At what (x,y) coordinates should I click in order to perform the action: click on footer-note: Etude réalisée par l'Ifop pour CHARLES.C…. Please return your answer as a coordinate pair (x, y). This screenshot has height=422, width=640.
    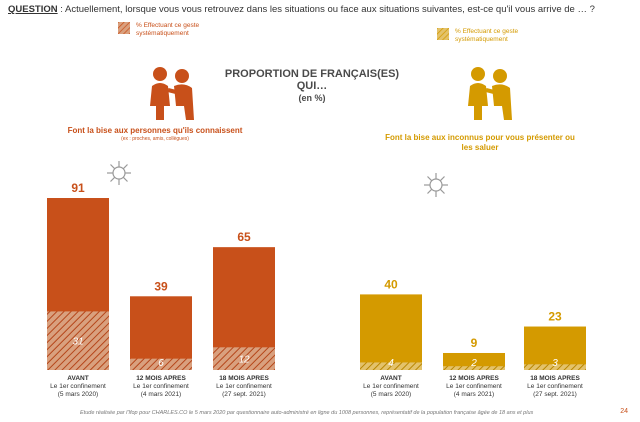
    Looking at the image, I should click on (307, 413).